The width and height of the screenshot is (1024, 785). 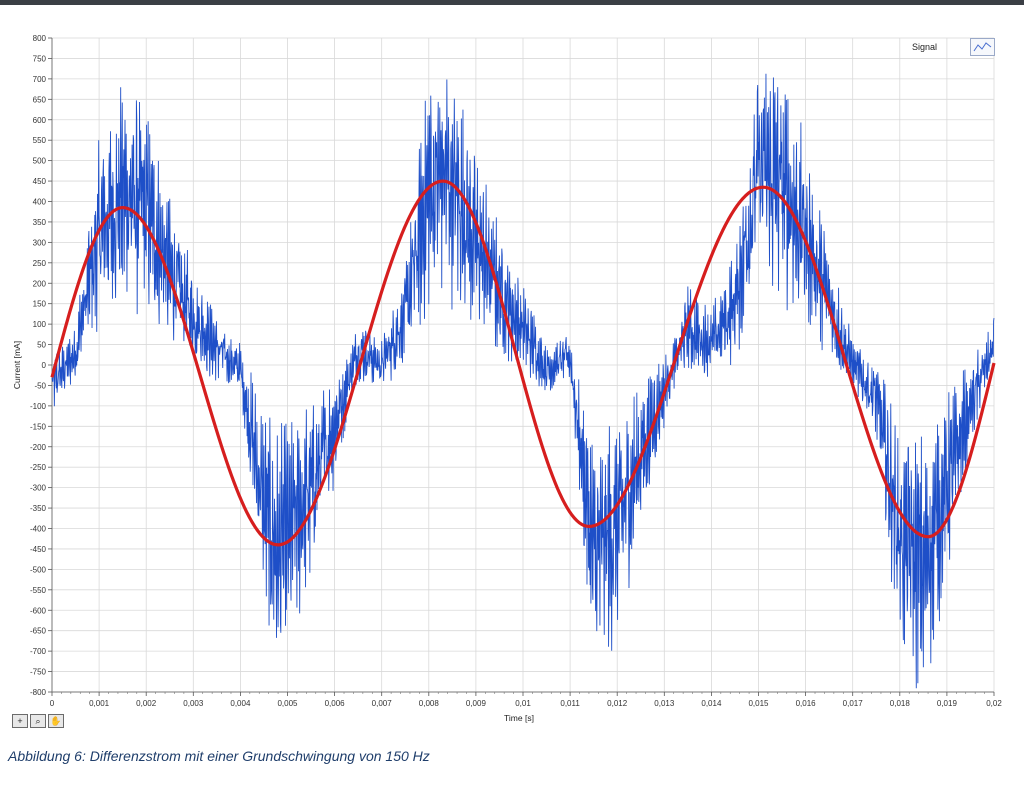 What do you see at coordinates (38, 610) in the screenshot?
I see `y-tick-label: -600` at bounding box center [38, 610].